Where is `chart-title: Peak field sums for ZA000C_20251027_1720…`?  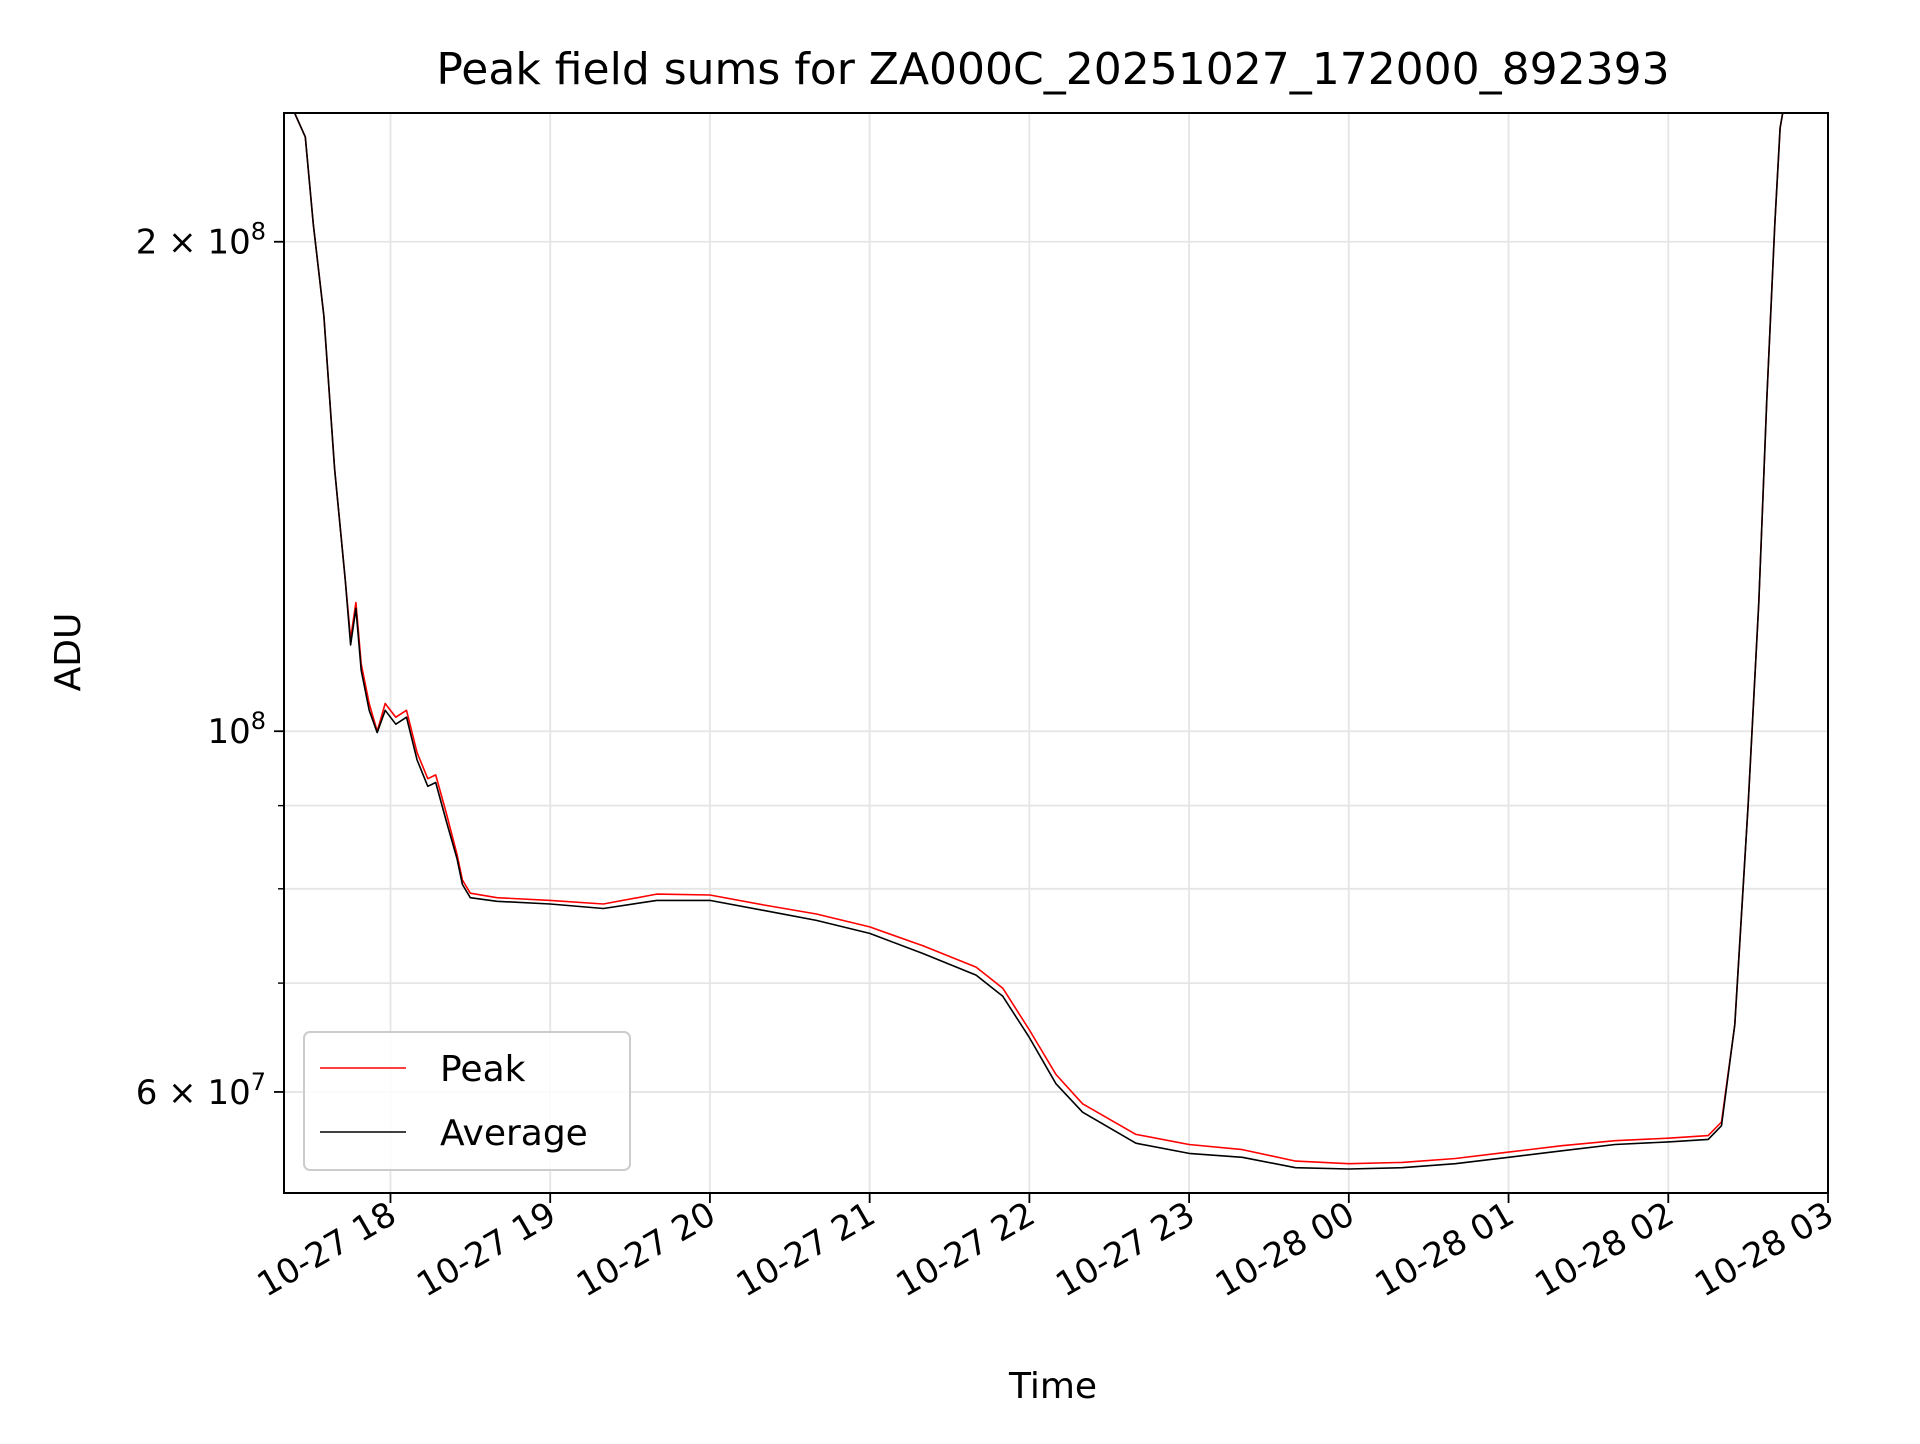 chart-title: Peak field sums for ZA000C_20251027_1720… is located at coordinates (1052, 69).